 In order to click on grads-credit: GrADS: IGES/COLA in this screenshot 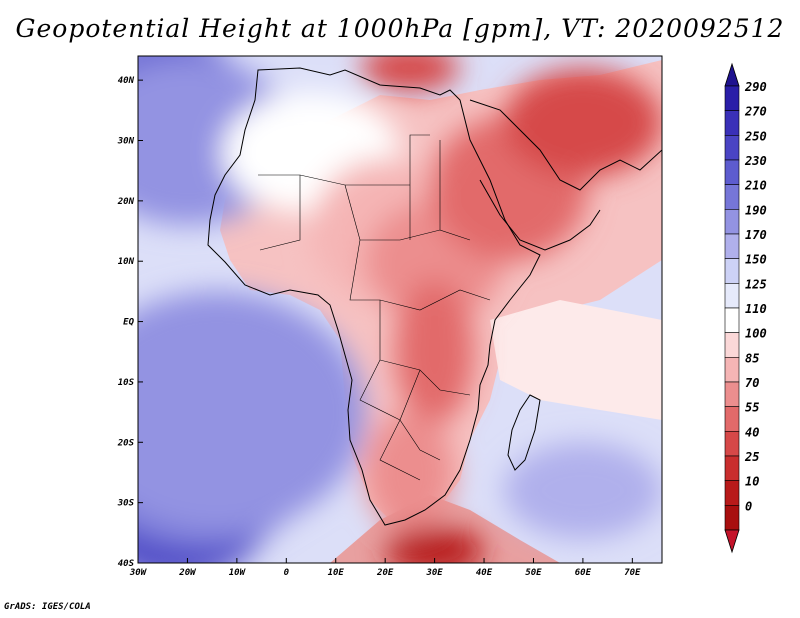, I will do `click(47, 607)`.